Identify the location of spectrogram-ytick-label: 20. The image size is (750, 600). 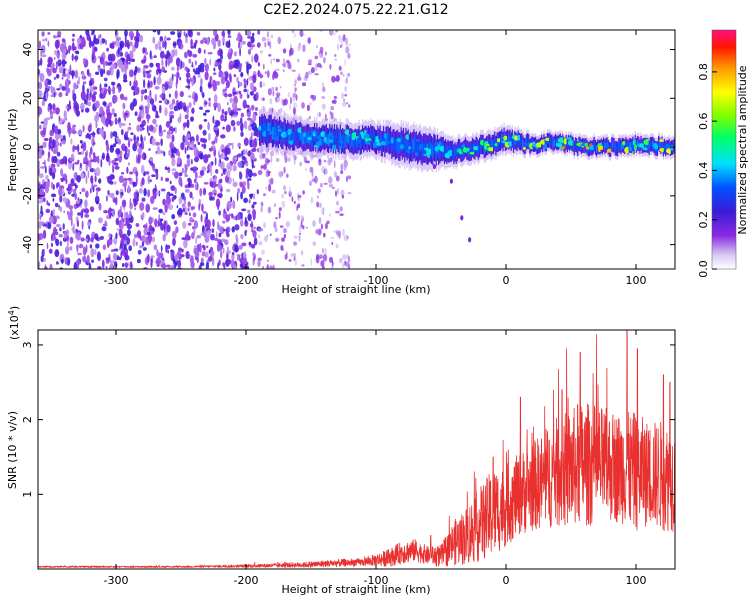
(27, 98).